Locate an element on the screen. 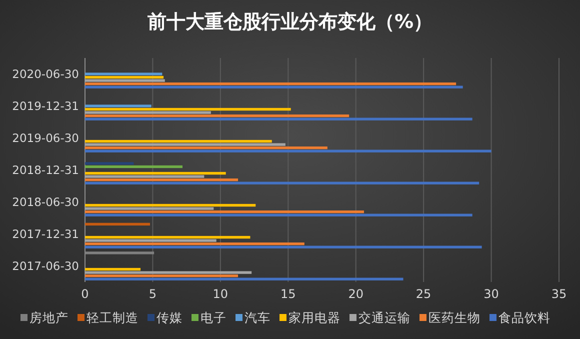 The image size is (580, 339). legend-label: 轻工制造 is located at coordinates (112, 317).